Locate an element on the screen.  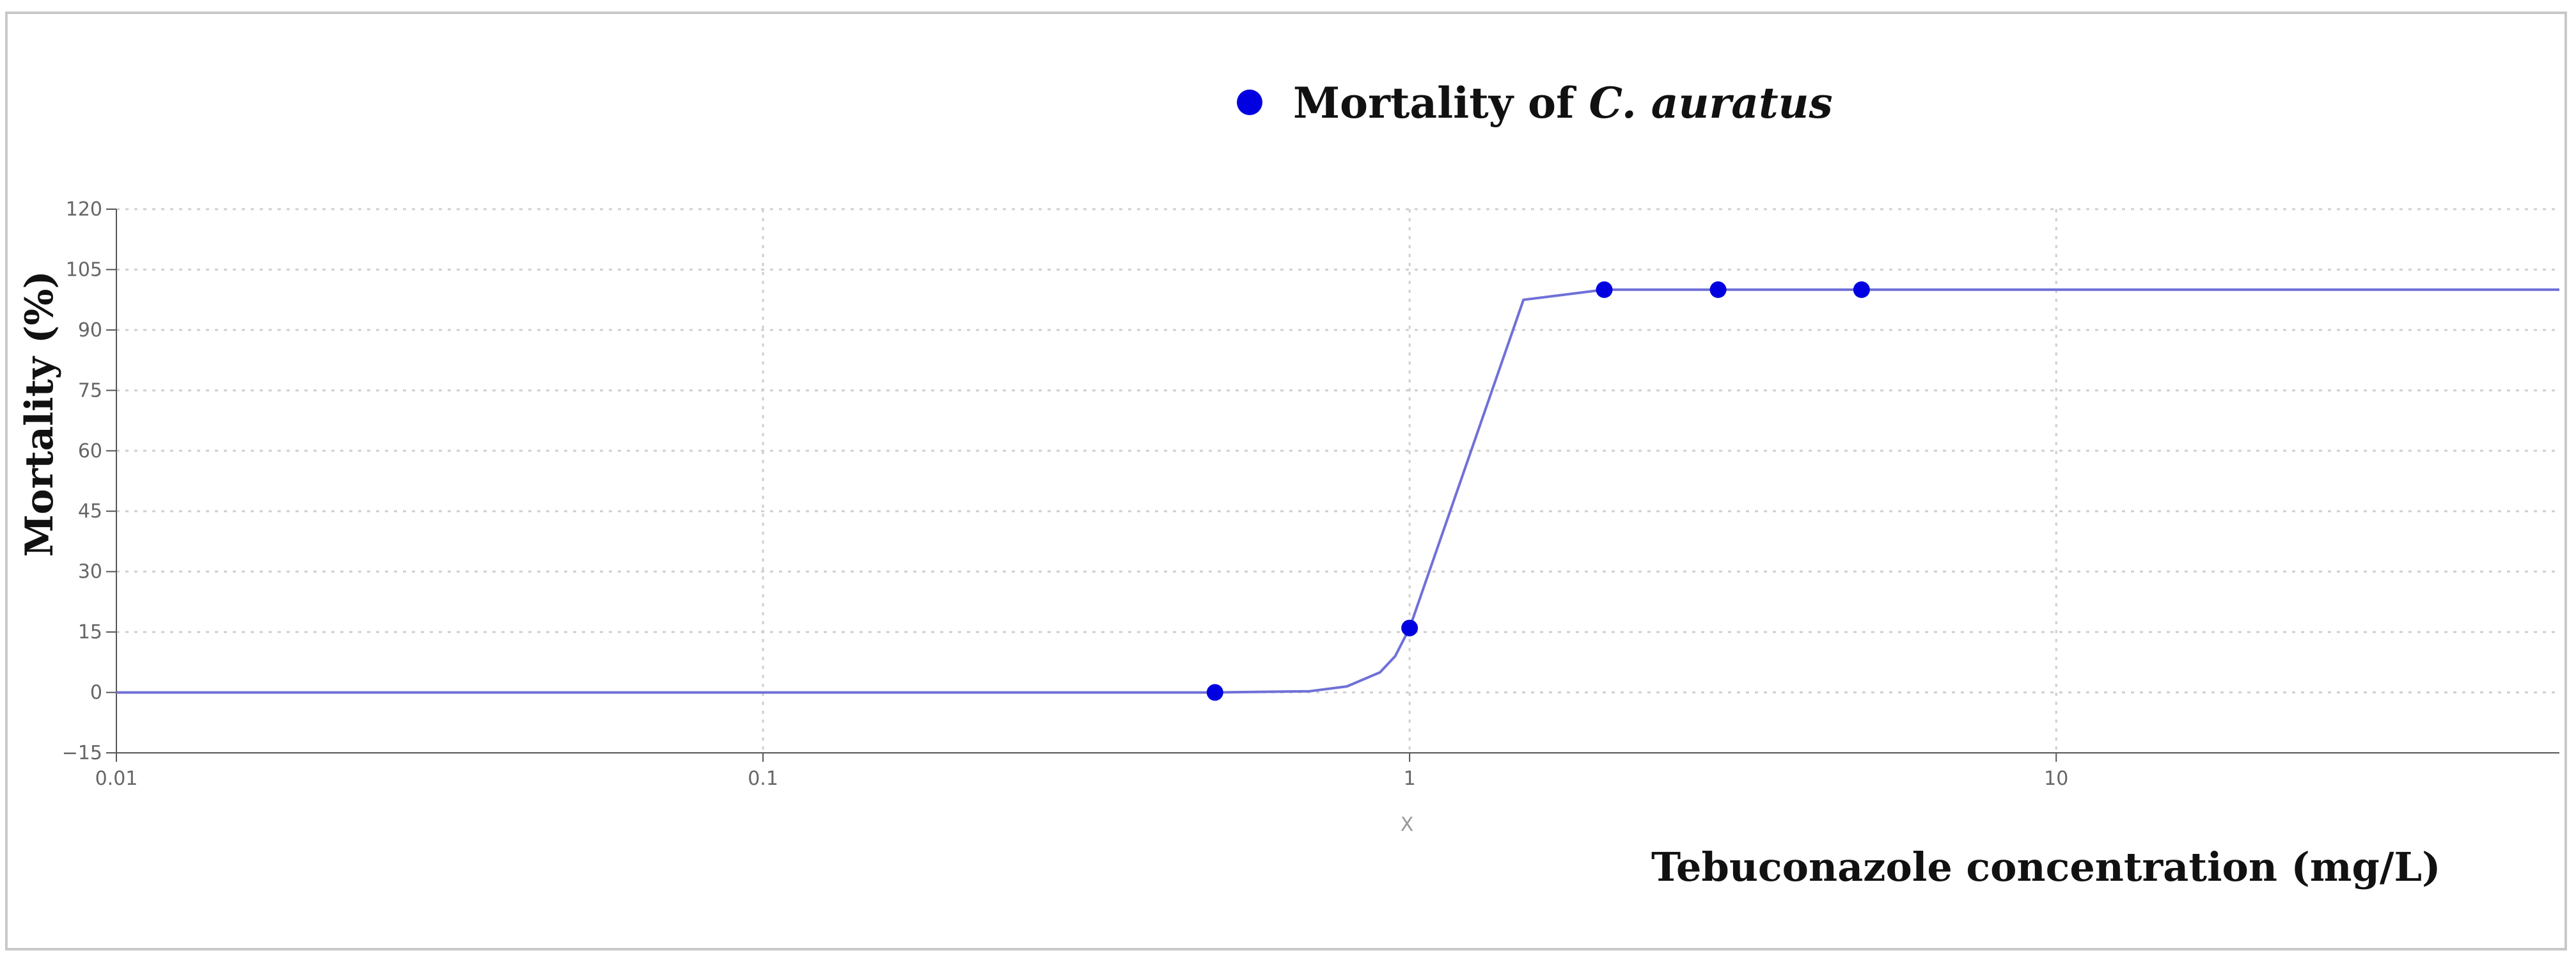
y-tick-label: 90 is located at coordinates (90, 331).